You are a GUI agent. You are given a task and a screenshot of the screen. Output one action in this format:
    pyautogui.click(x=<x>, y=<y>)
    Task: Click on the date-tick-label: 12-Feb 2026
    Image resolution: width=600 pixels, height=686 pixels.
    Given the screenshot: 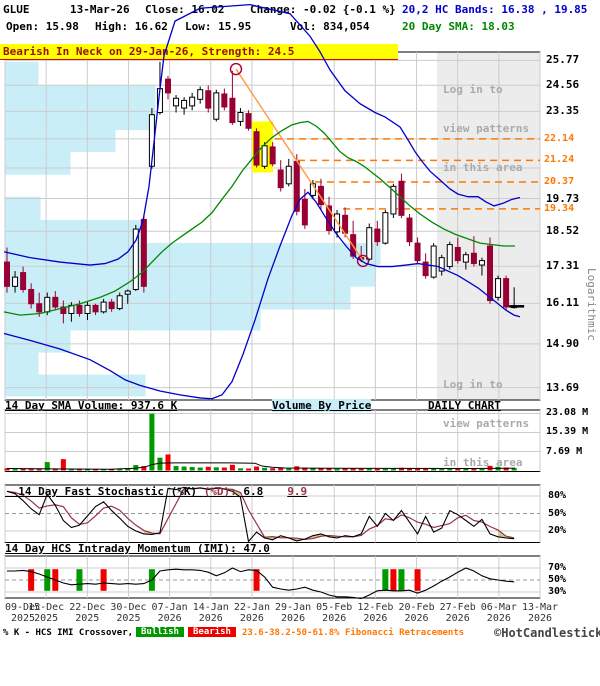 What is the action you would take?
    pyautogui.click(x=375, y=613)
    